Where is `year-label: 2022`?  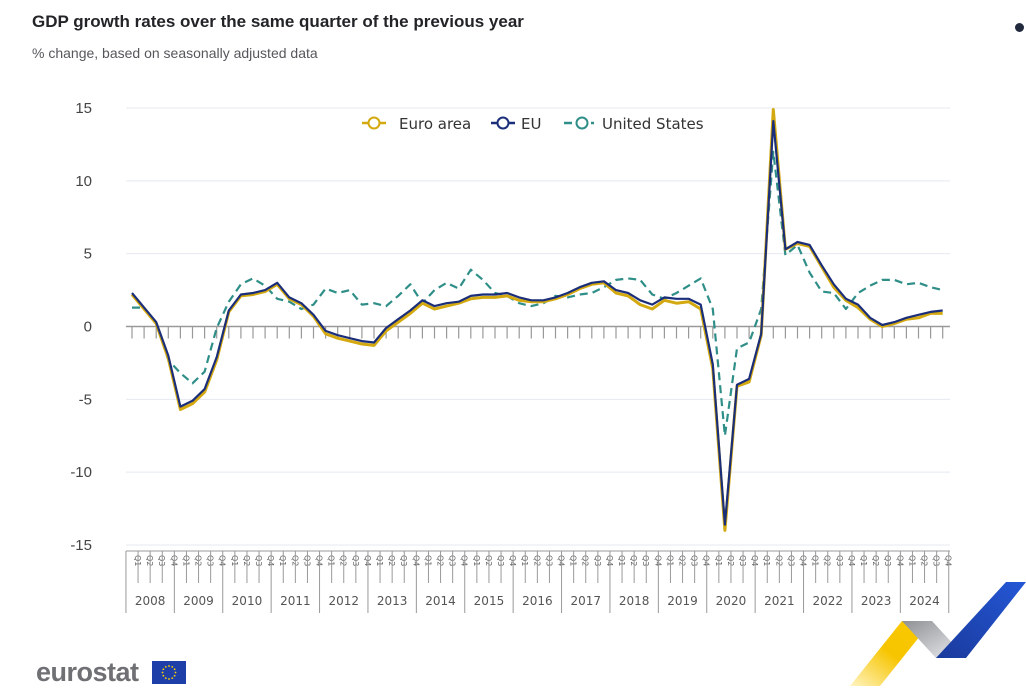 year-label: 2022 is located at coordinates (827, 601).